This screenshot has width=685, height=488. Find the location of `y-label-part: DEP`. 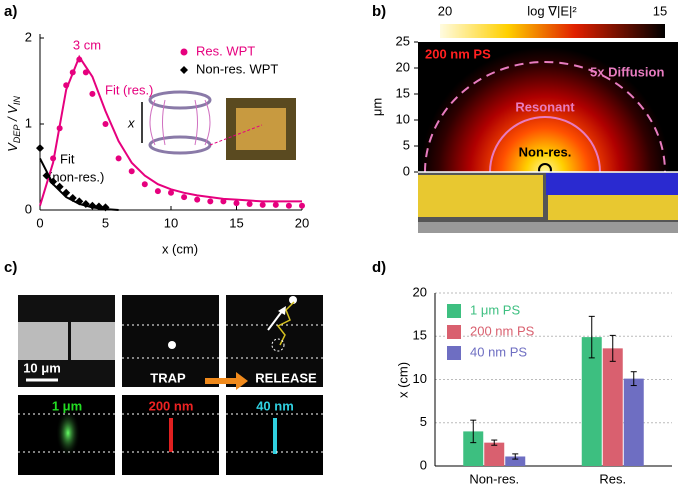

y-label-part: DEP is located at coordinates (17, 134).